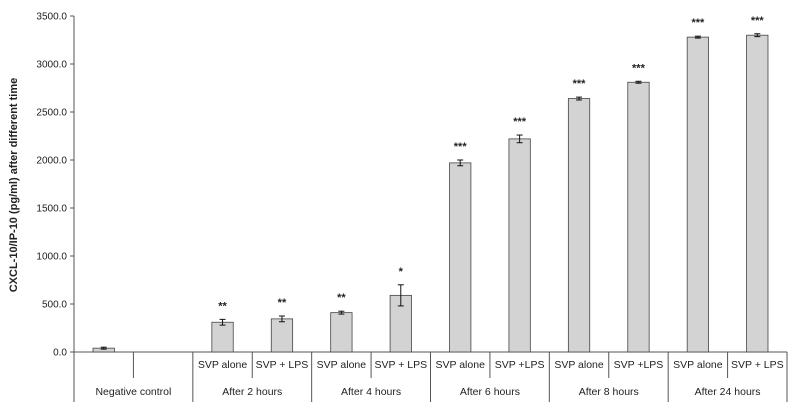 This screenshot has height=405, width=789. Describe the element at coordinates (51, 257) in the screenshot. I see `y-tick-label: 1000.0` at that location.